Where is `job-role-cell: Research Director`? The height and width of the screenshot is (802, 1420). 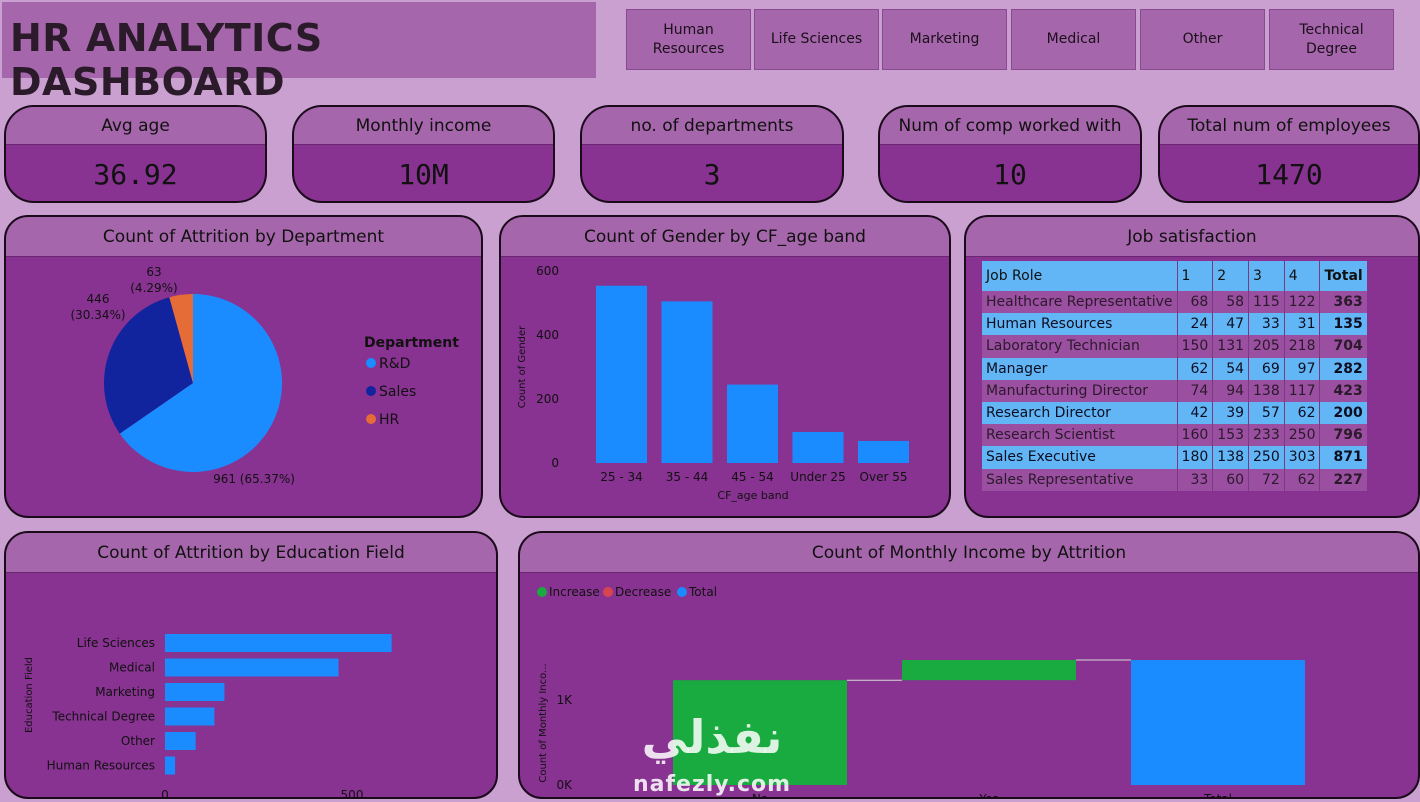 job-role-cell: Research Director is located at coordinates (1080, 413).